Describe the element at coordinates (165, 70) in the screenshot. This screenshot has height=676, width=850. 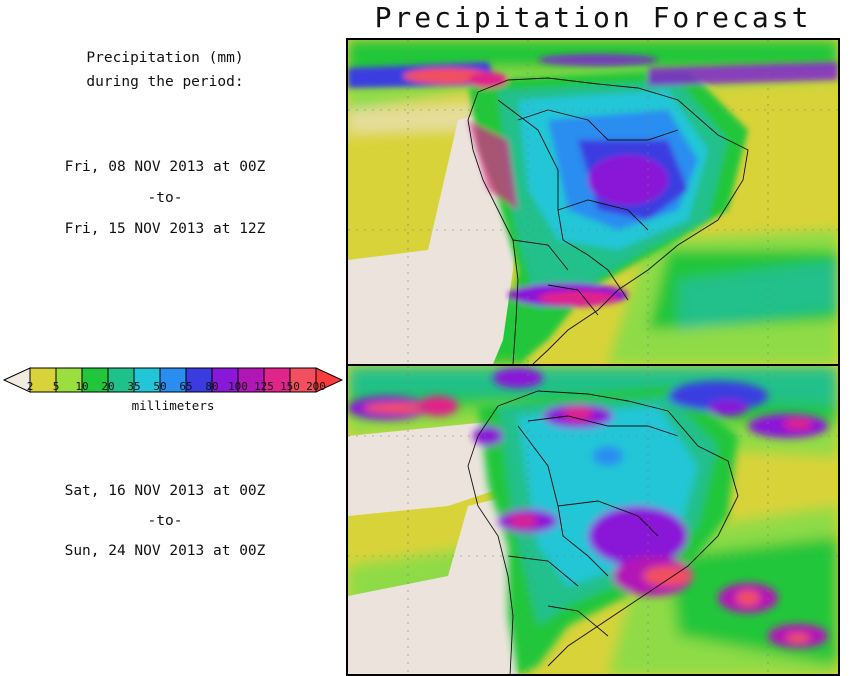
I see `description-block: Precipitation (mm) during the period:` at that location.